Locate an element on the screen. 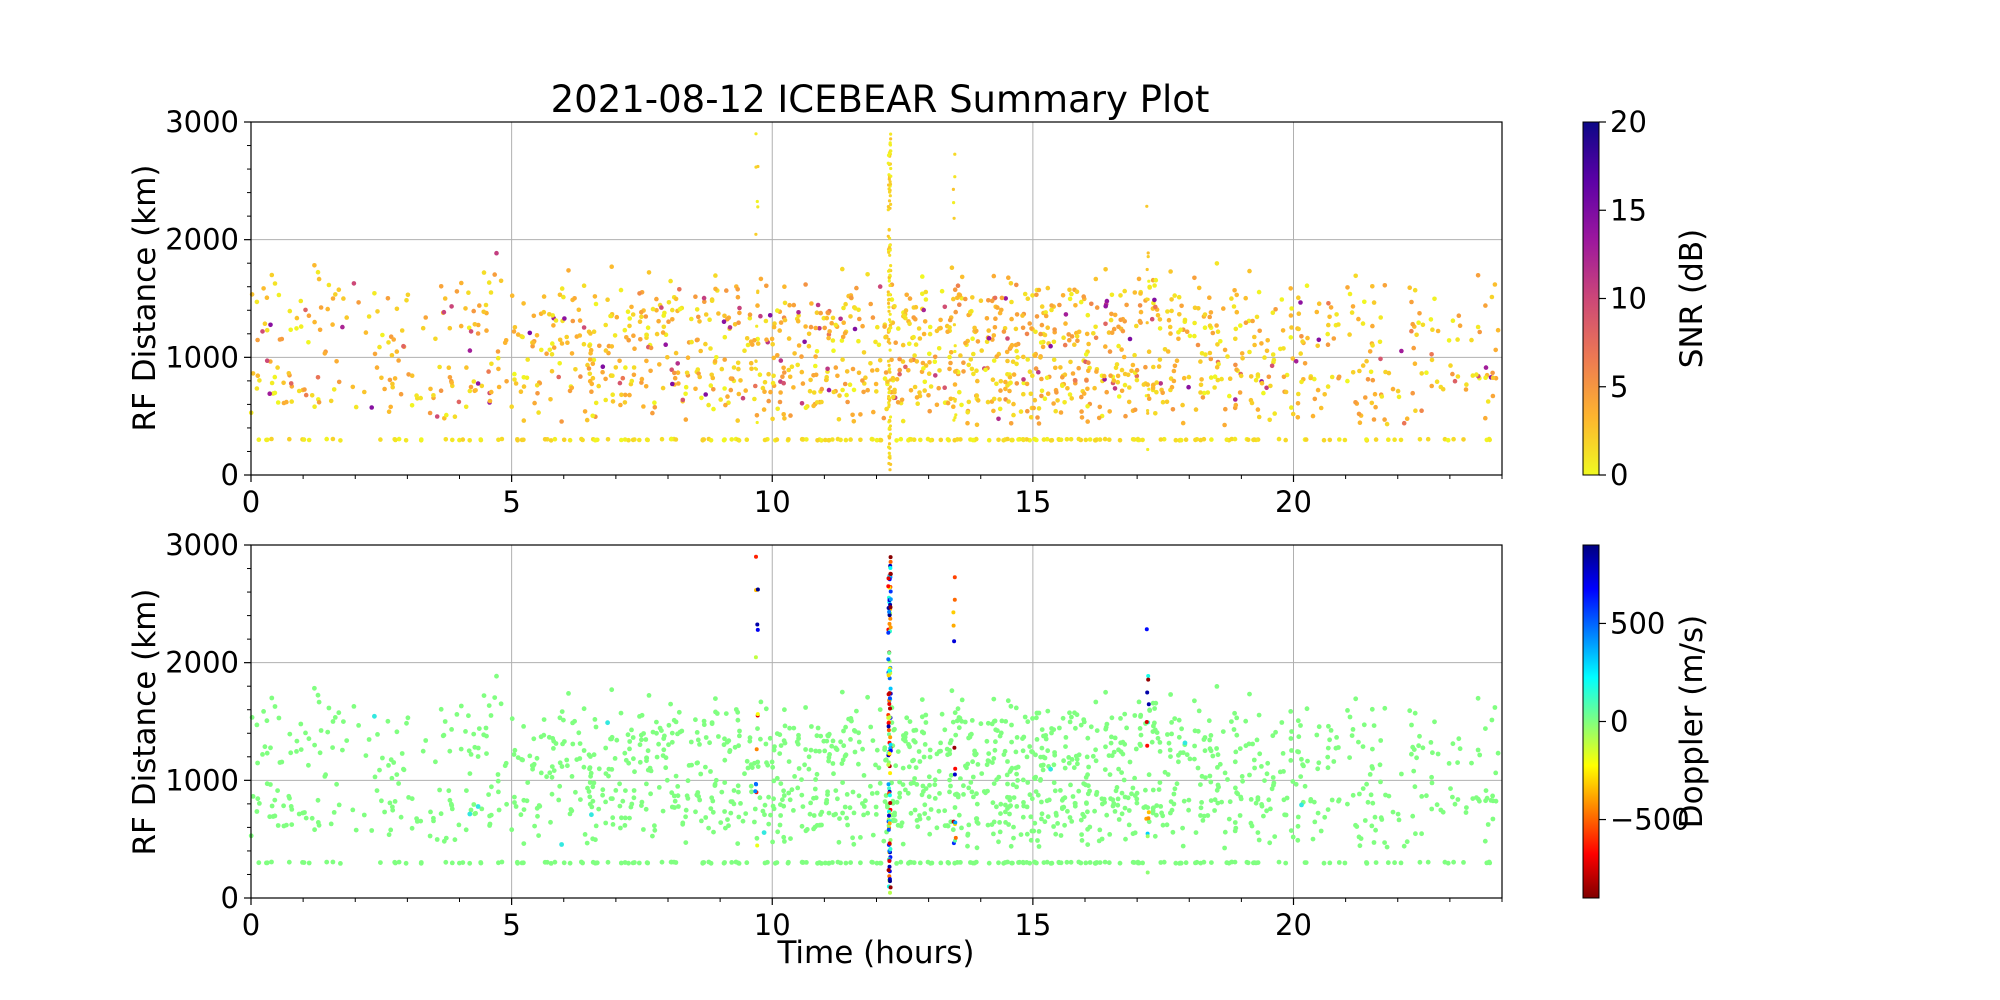 This screenshot has height=1000, width=2000. x-tick-label: 20 is located at coordinates (1293, 502).